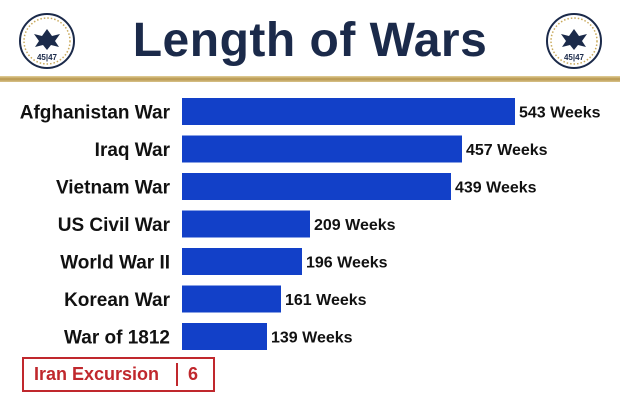 The image size is (620, 414). What do you see at coordinates (193, 374) in the screenshot?
I see `callout-value: 6` at bounding box center [193, 374].